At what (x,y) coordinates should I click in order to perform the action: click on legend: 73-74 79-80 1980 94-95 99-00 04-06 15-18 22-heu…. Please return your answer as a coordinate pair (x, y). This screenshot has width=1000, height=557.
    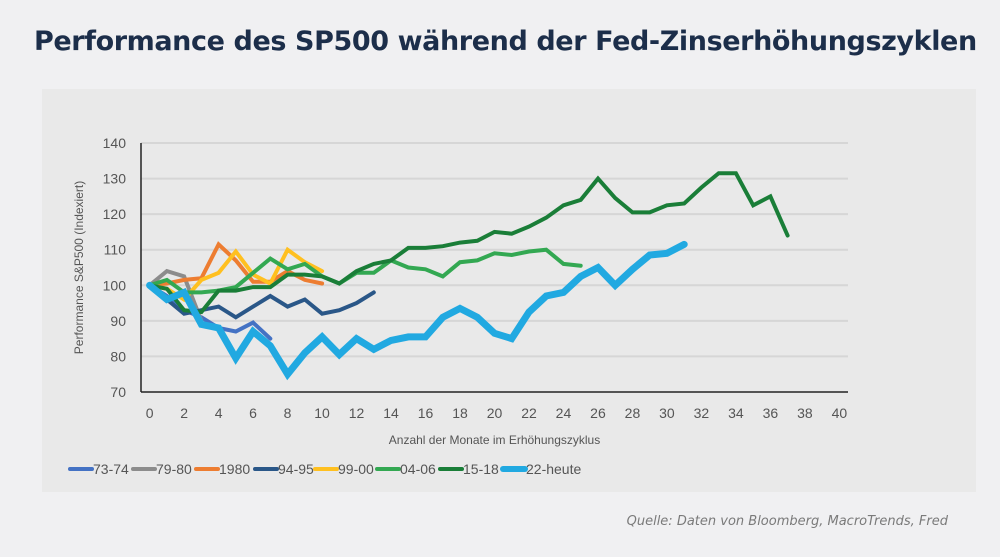
    Looking at the image, I should click on (324, 469).